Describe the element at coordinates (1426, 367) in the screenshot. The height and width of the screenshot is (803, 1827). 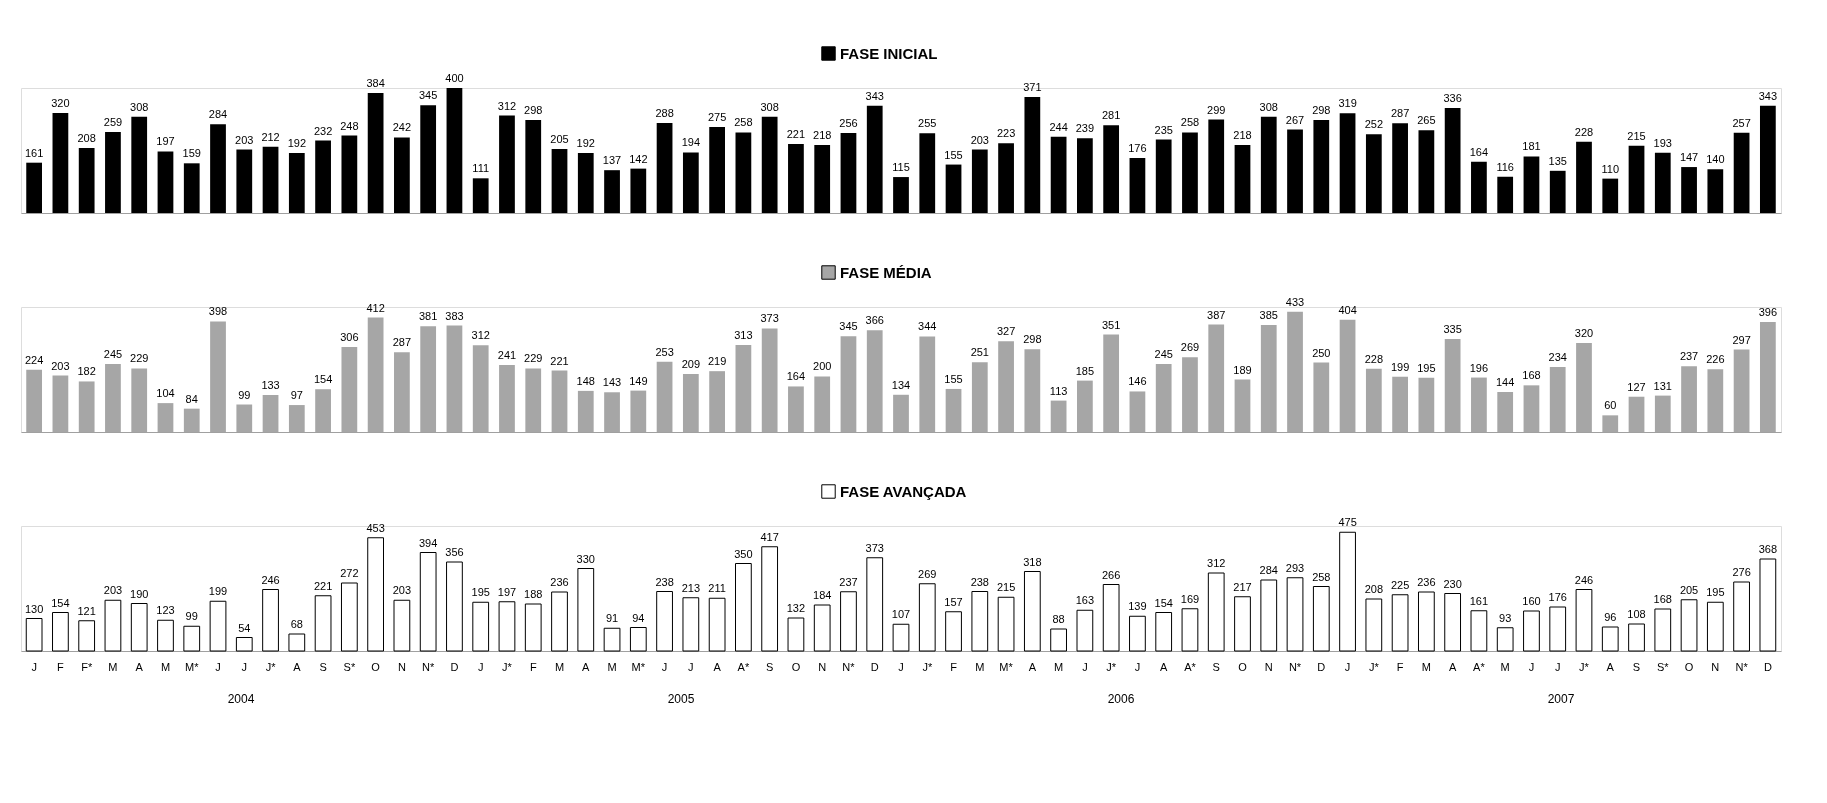
I see `data-label: 195` at that location.